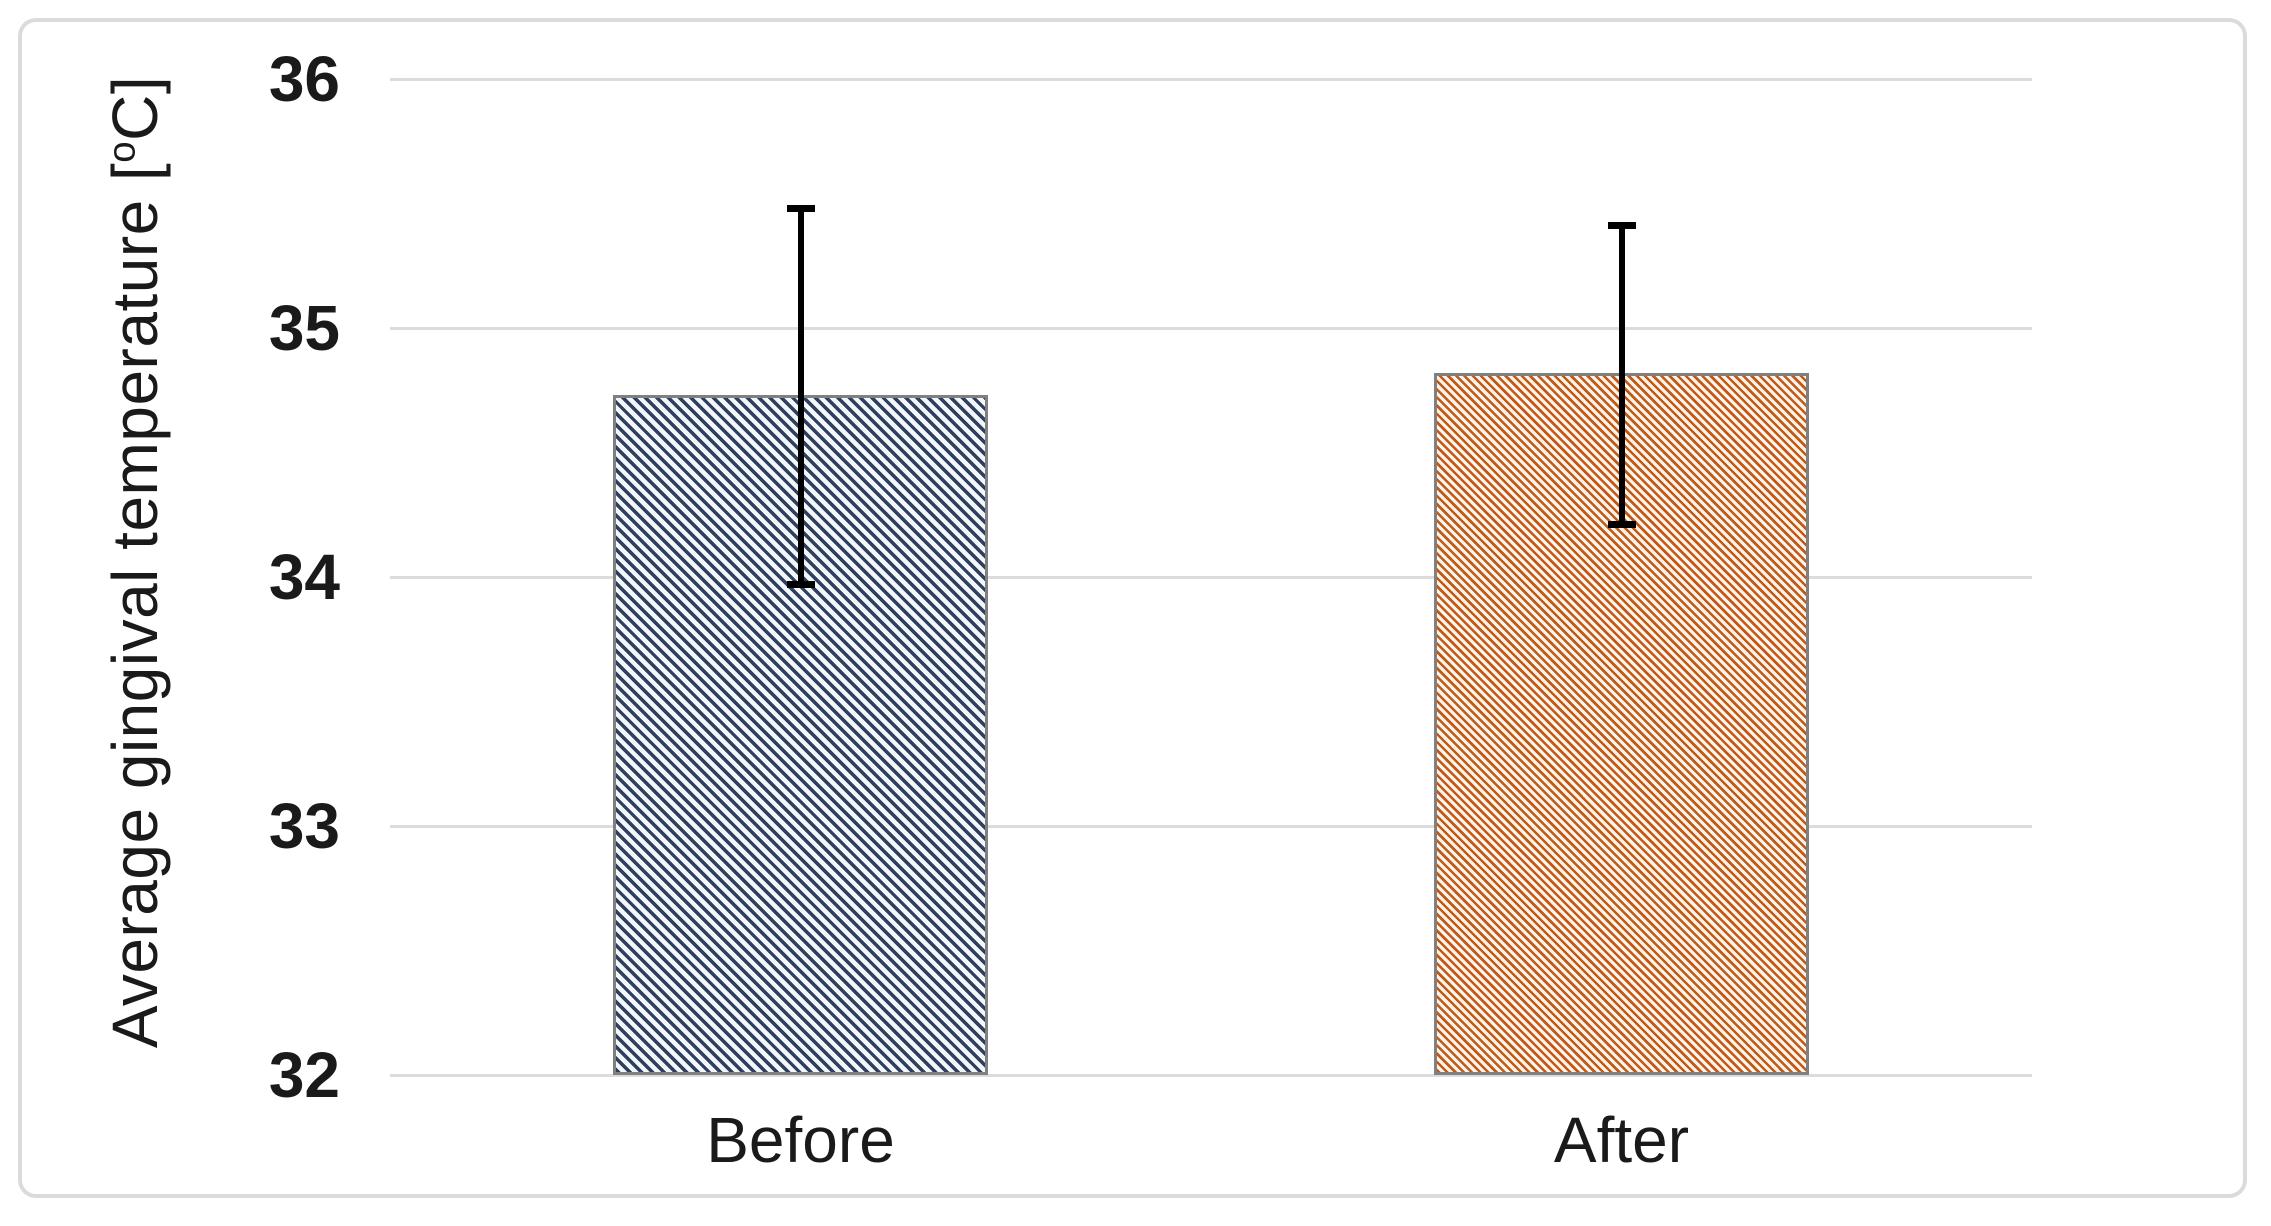 The image size is (2271, 1226). Describe the element at coordinates (122, 151) in the screenshot. I see `degree-superscript: o` at that location.